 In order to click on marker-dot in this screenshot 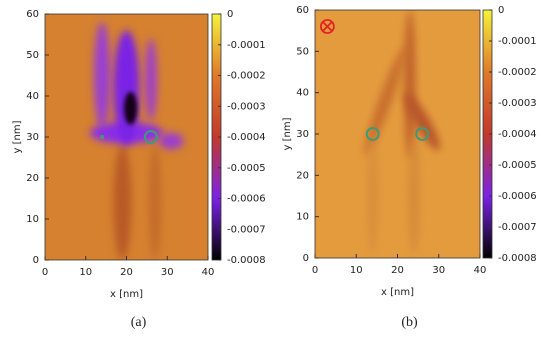, I will do `click(102, 137)`.